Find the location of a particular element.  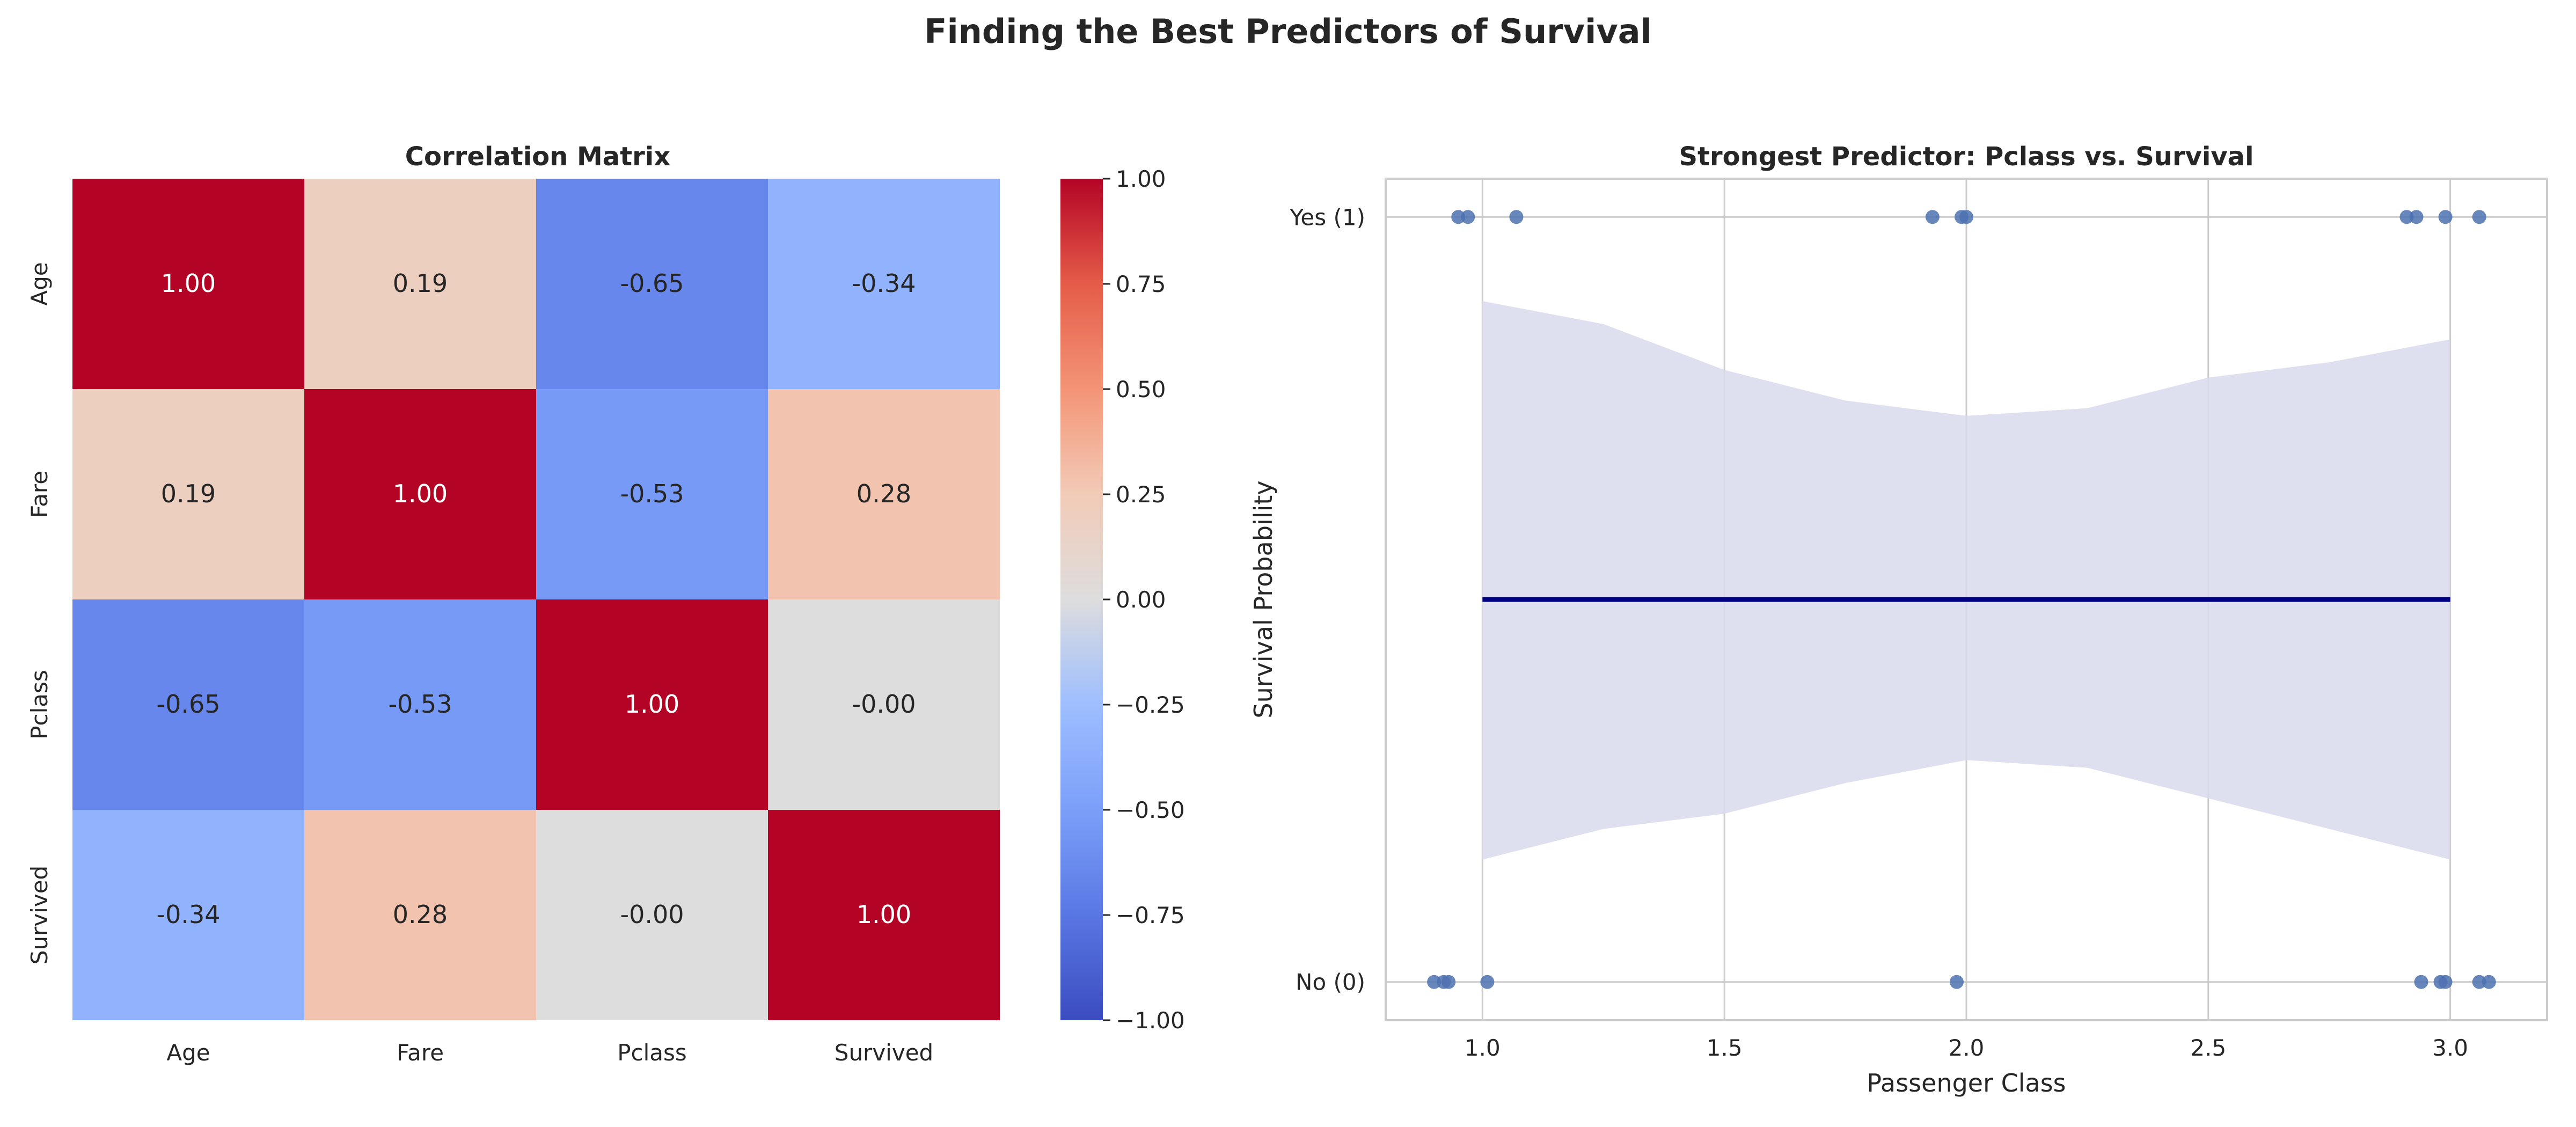

colorbar-tick-label: 0.50 is located at coordinates (1141, 389).